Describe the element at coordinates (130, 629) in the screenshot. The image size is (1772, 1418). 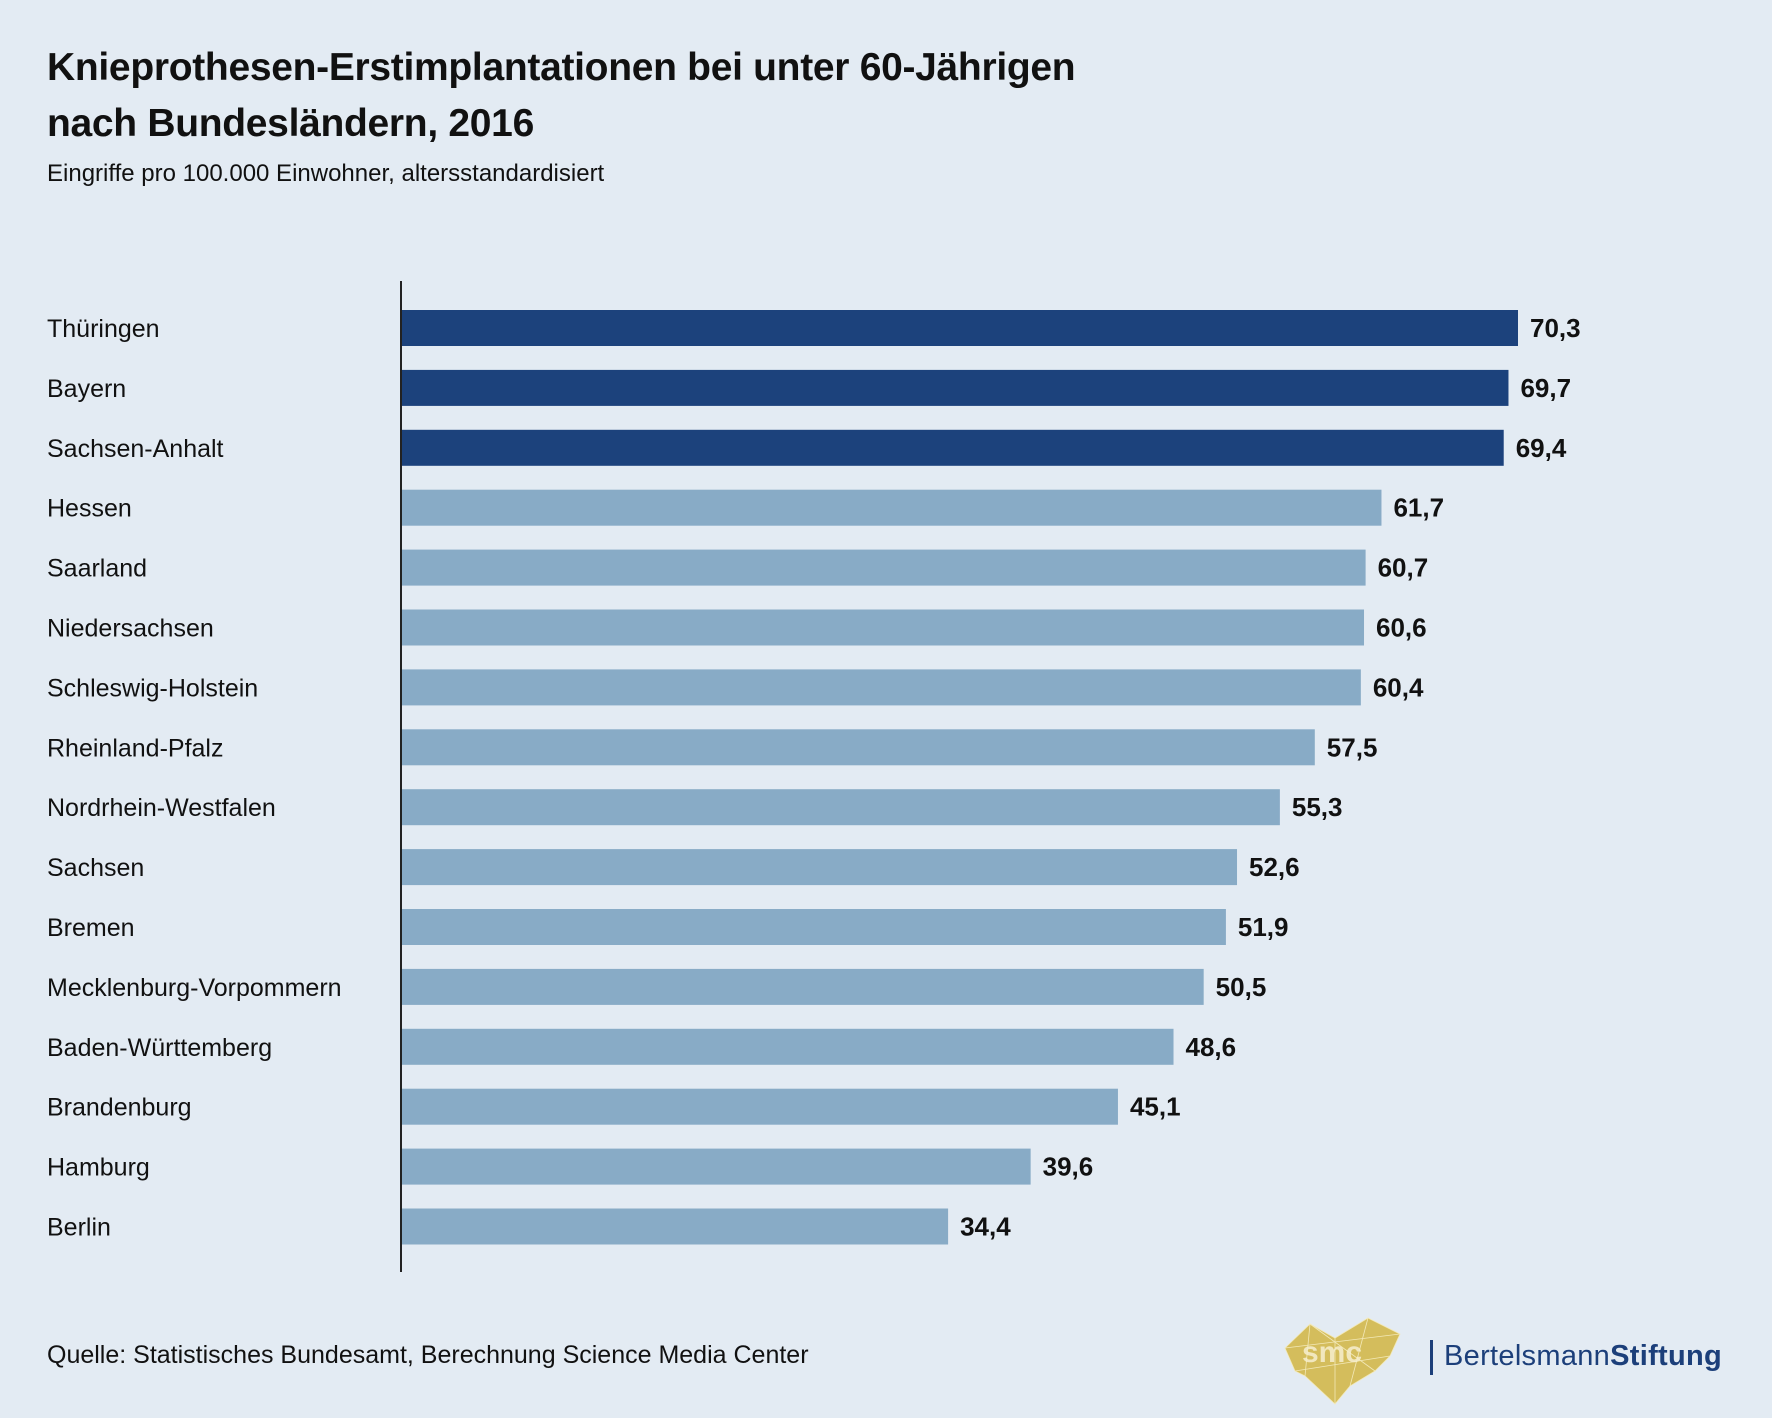
I see `category-label: Niedersachsen` at that location.